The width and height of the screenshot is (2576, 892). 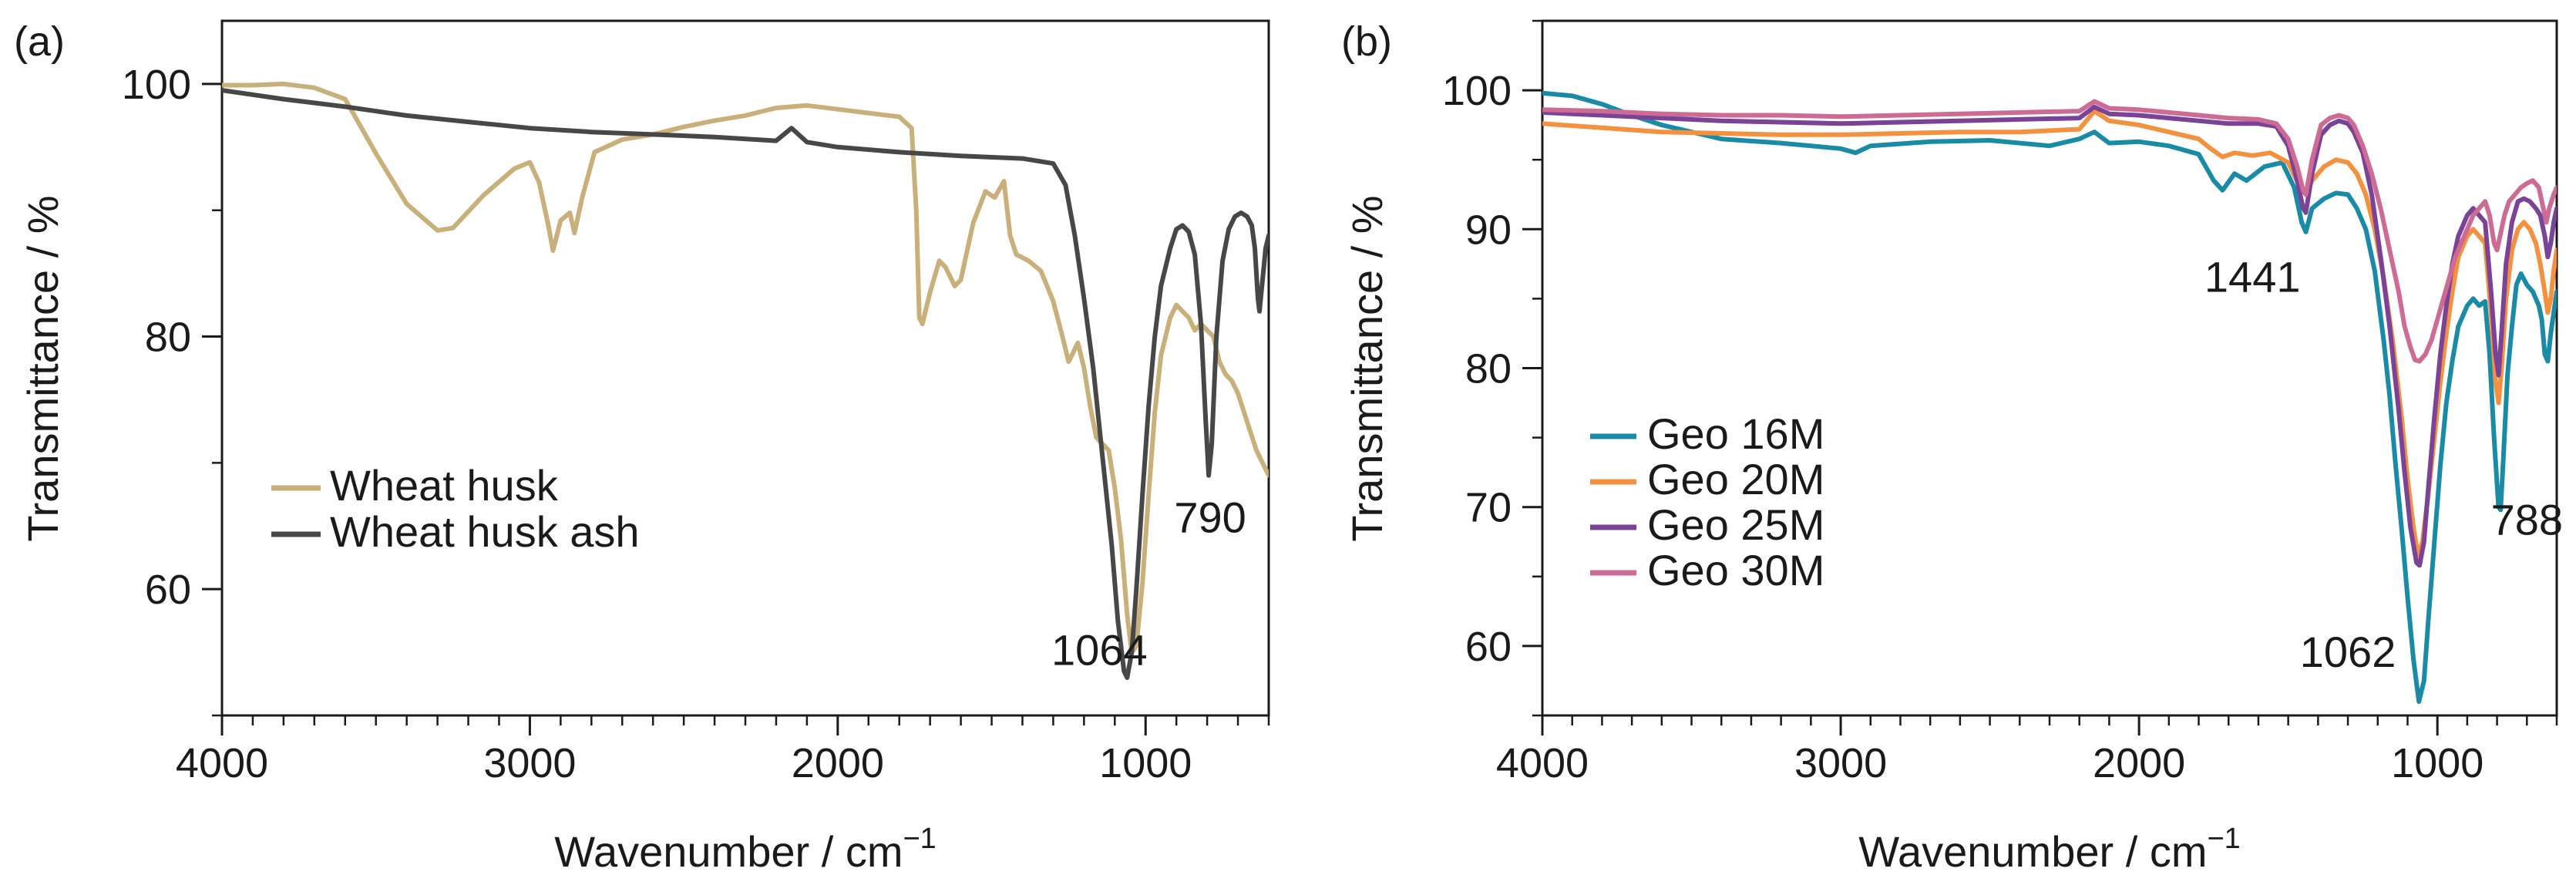 I want to click on panel-b-legend: Geo 16M Geo 20M Geo 25M Geo 30M, so click(x=1707, y=501).